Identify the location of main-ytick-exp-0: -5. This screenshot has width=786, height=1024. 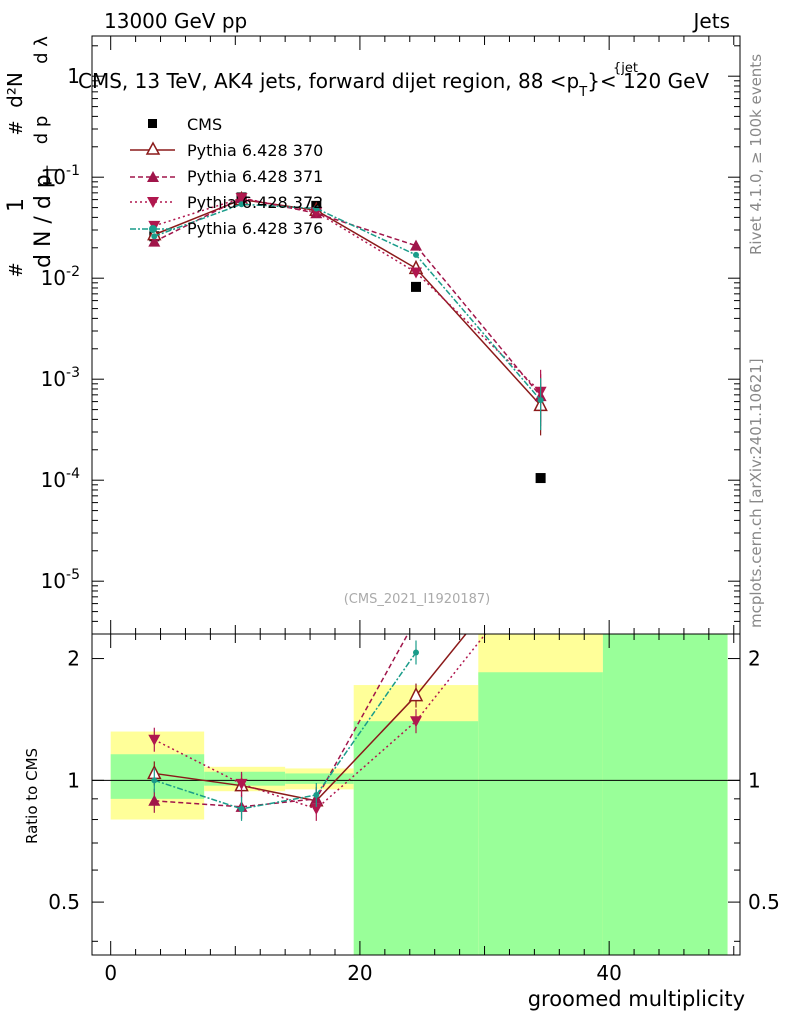
(73, 575).